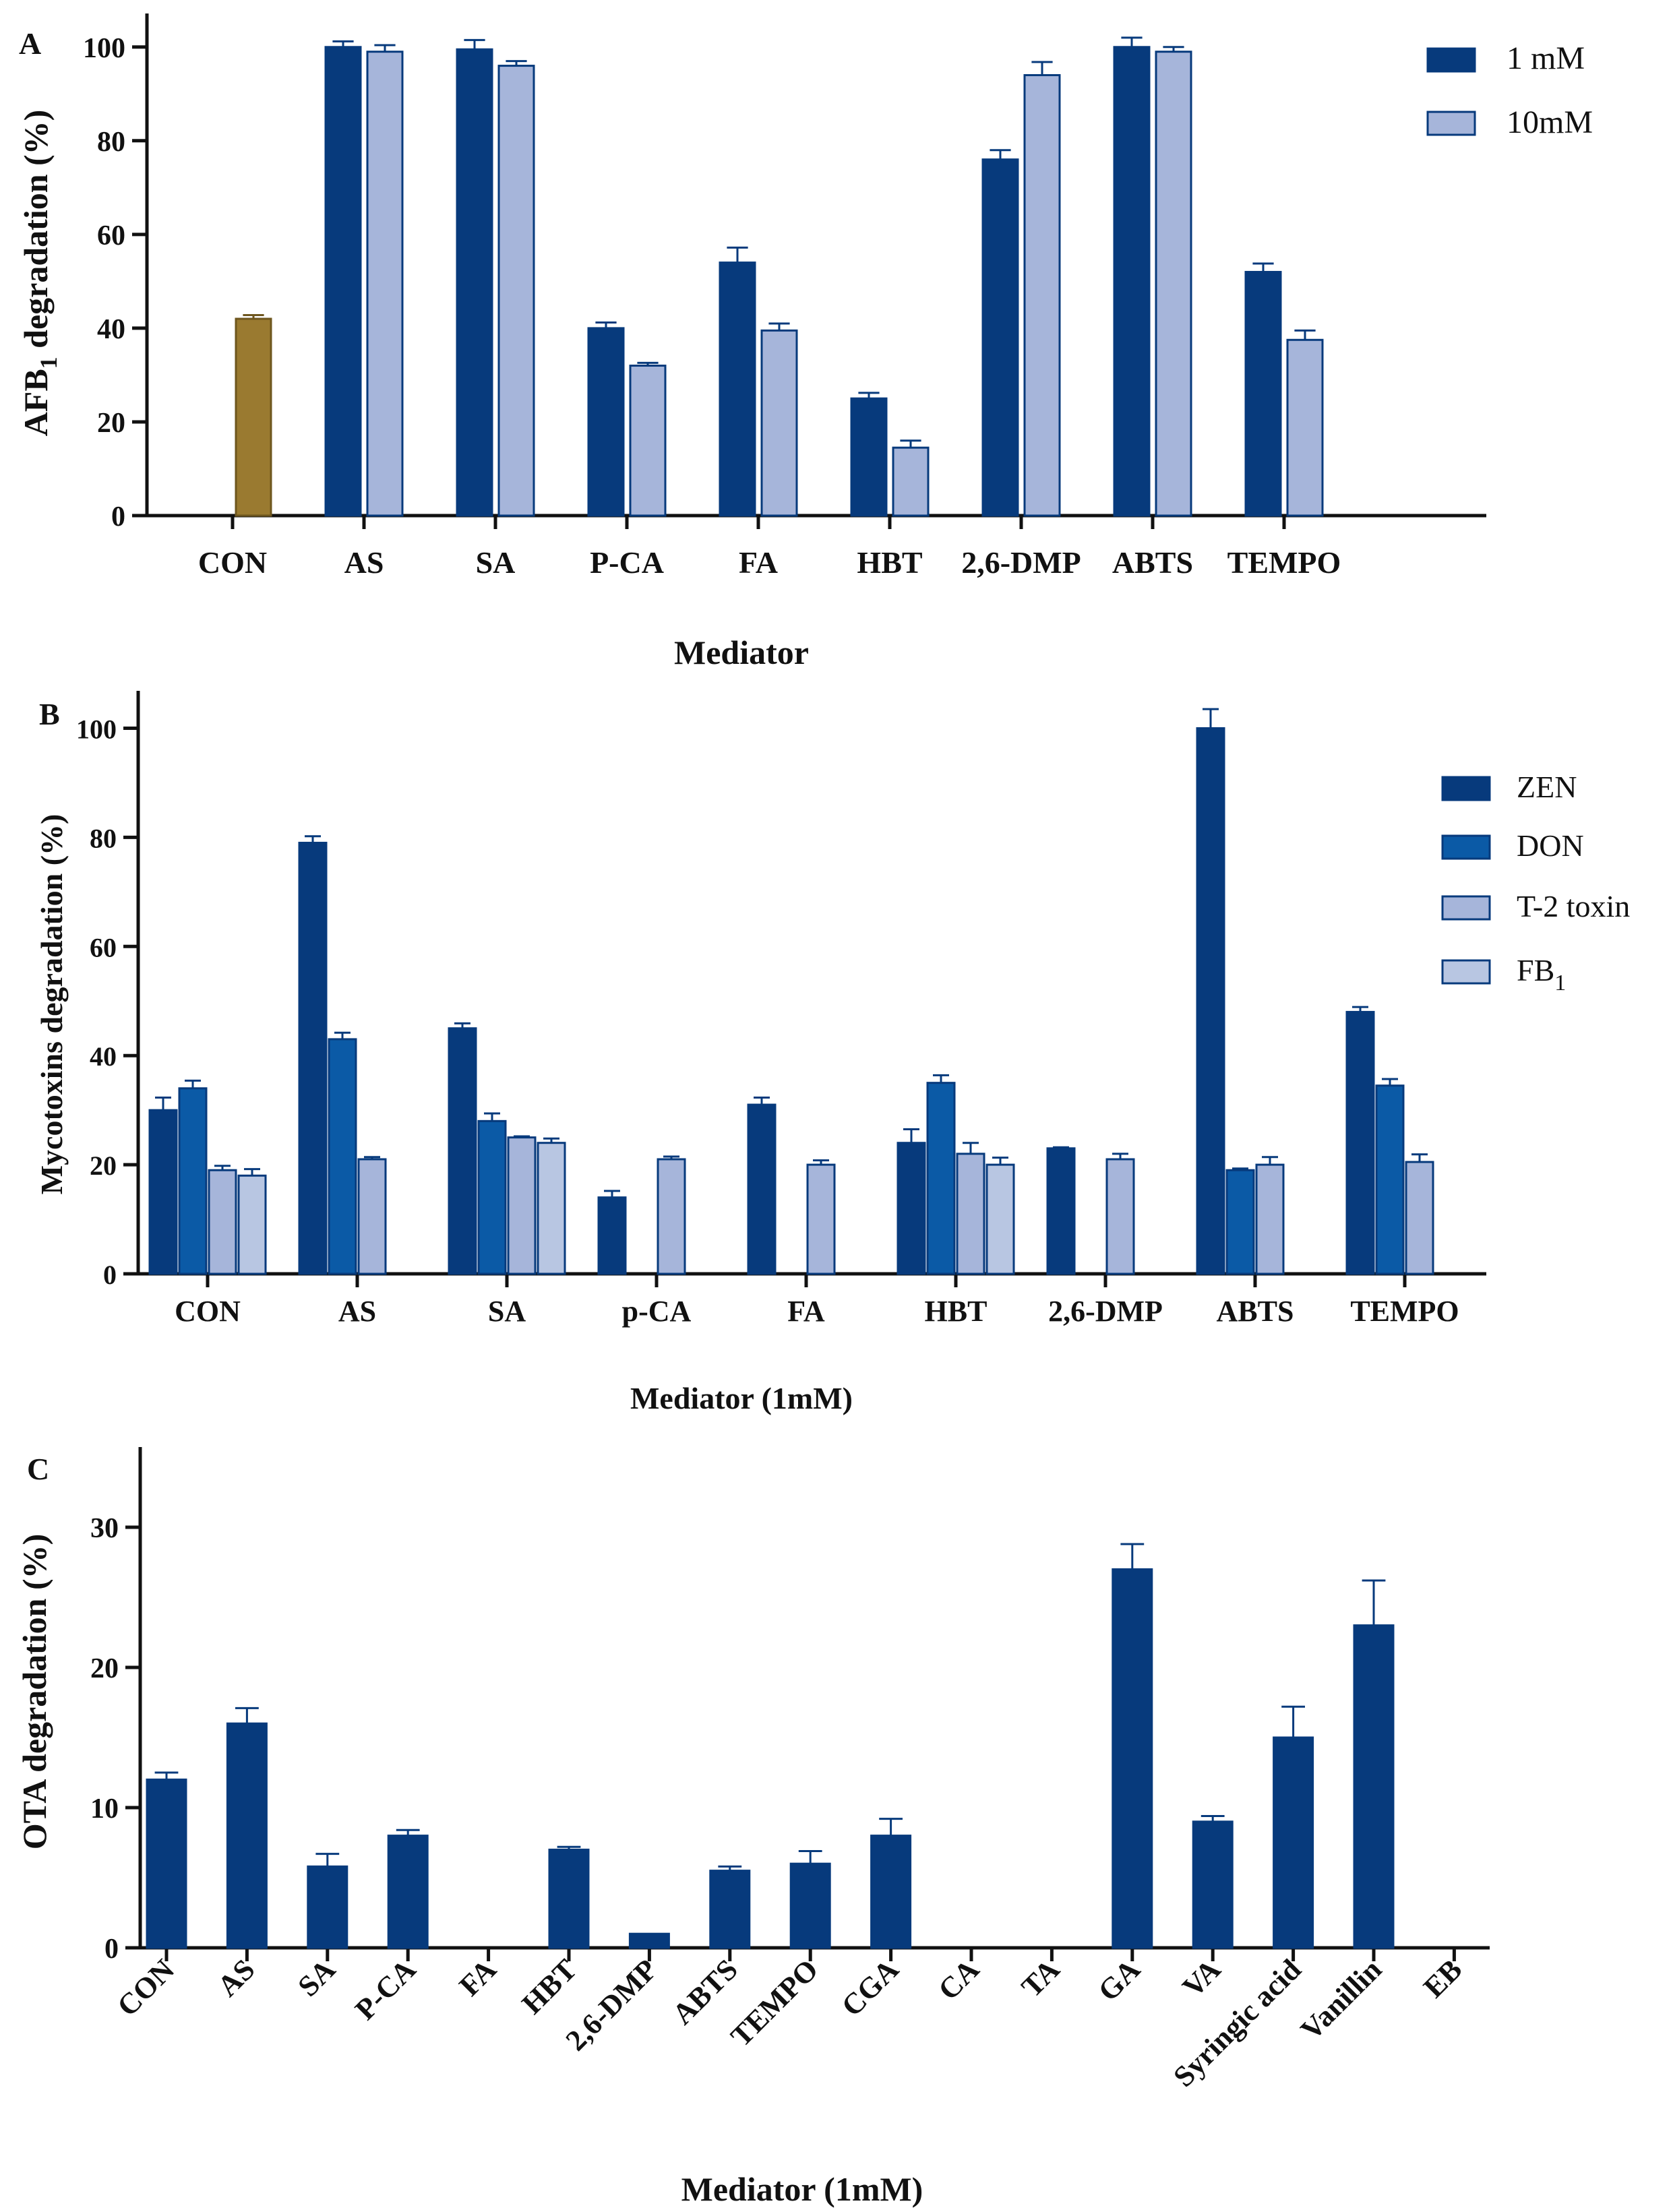 This screenshot has width=1671, height=2212. What do you see at coordinates (49, 714) in the screenshot?
I see `panel-b-letter: B` at bounding box center [49, 714].